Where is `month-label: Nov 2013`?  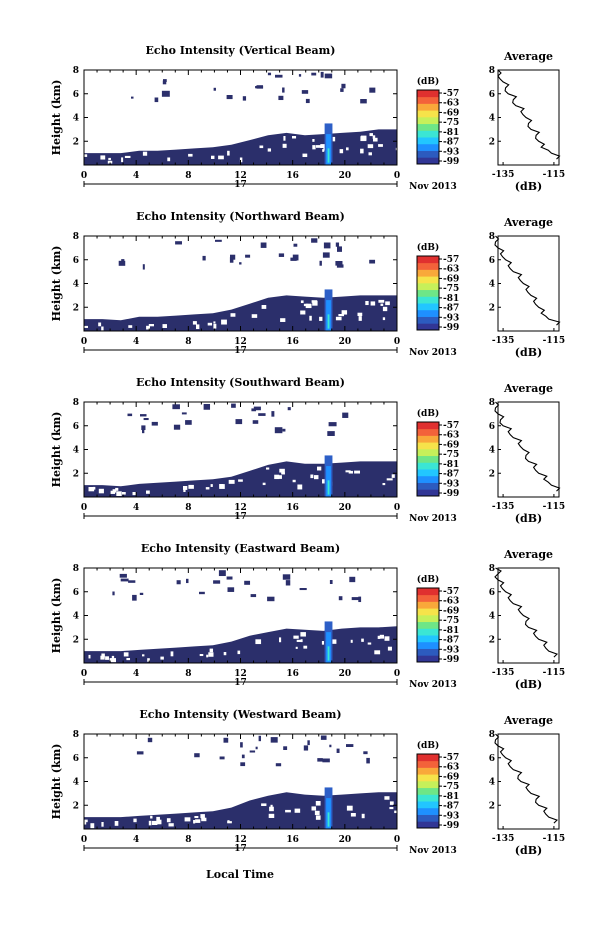
month-label: Nov 2013 is located at coordinates (433, 353).